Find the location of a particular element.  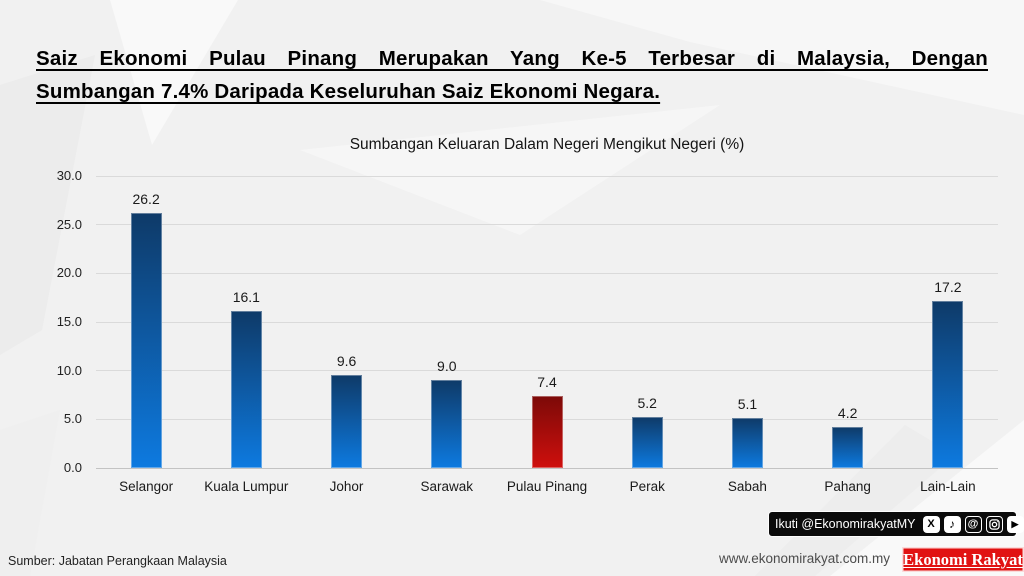

bar-lain-lain is located at coordinates (948, 384).